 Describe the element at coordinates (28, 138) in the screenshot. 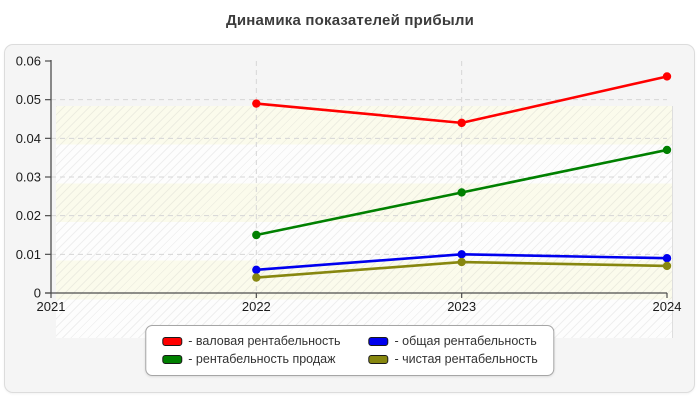

I see `y-tick-label: 0.04` at that location.